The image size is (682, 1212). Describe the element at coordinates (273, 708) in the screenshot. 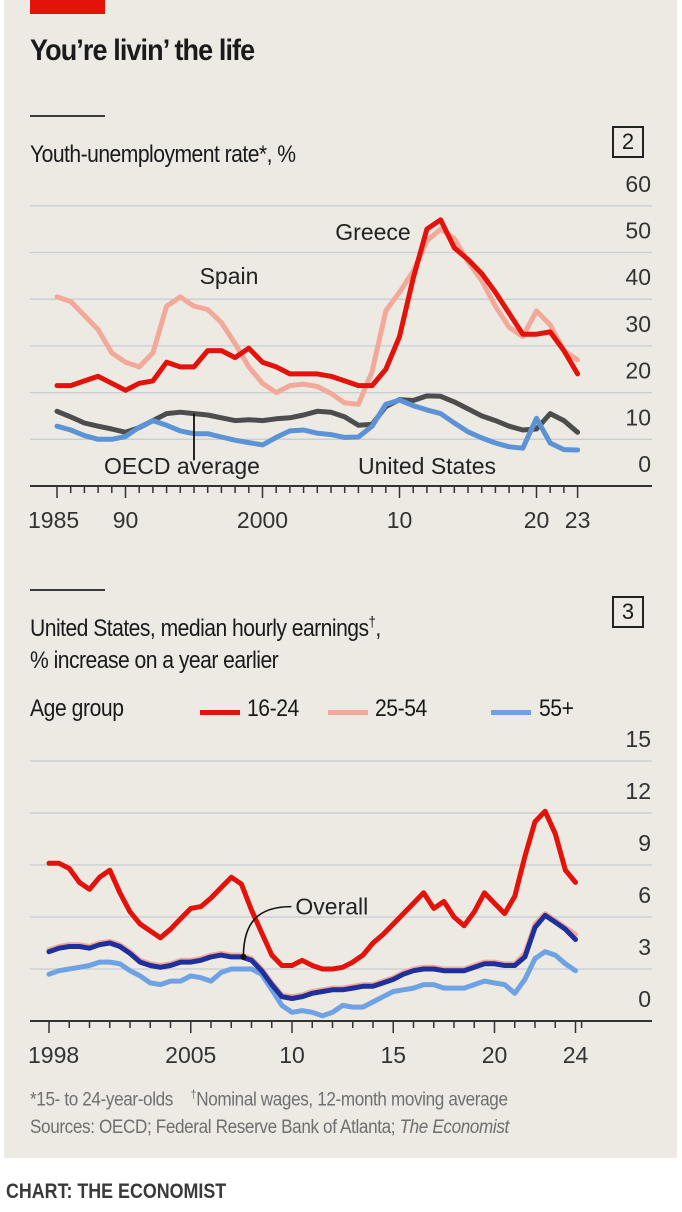

I see `legend-label-16-24: 16-24` at that location.